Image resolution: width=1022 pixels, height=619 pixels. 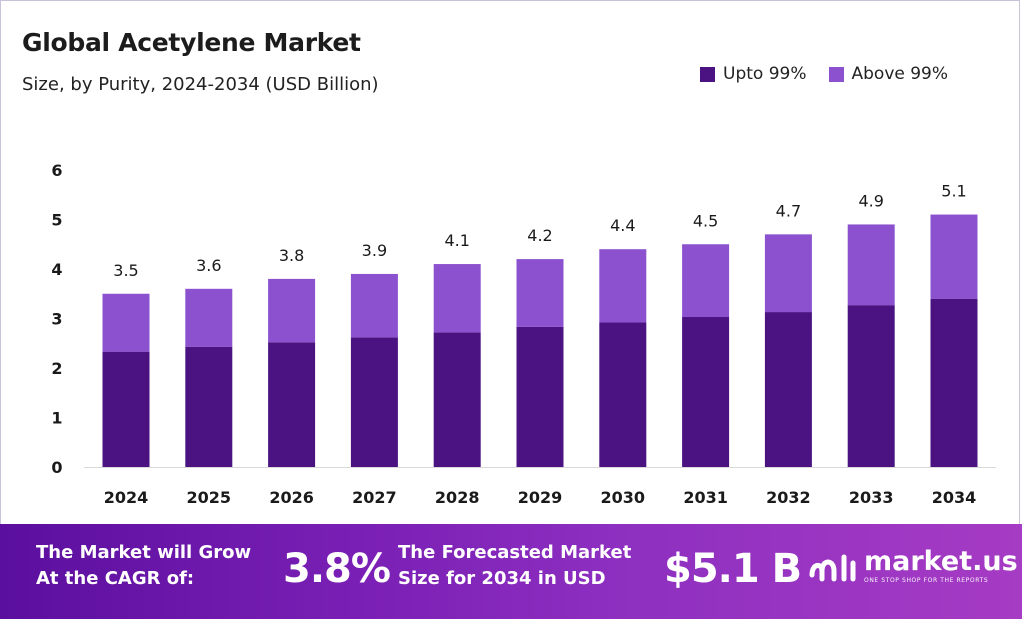 What do you see at coordinates (623, 497) in the screenshot?
I see `x-tick-label: 2030` at bounding box center [623, 497].